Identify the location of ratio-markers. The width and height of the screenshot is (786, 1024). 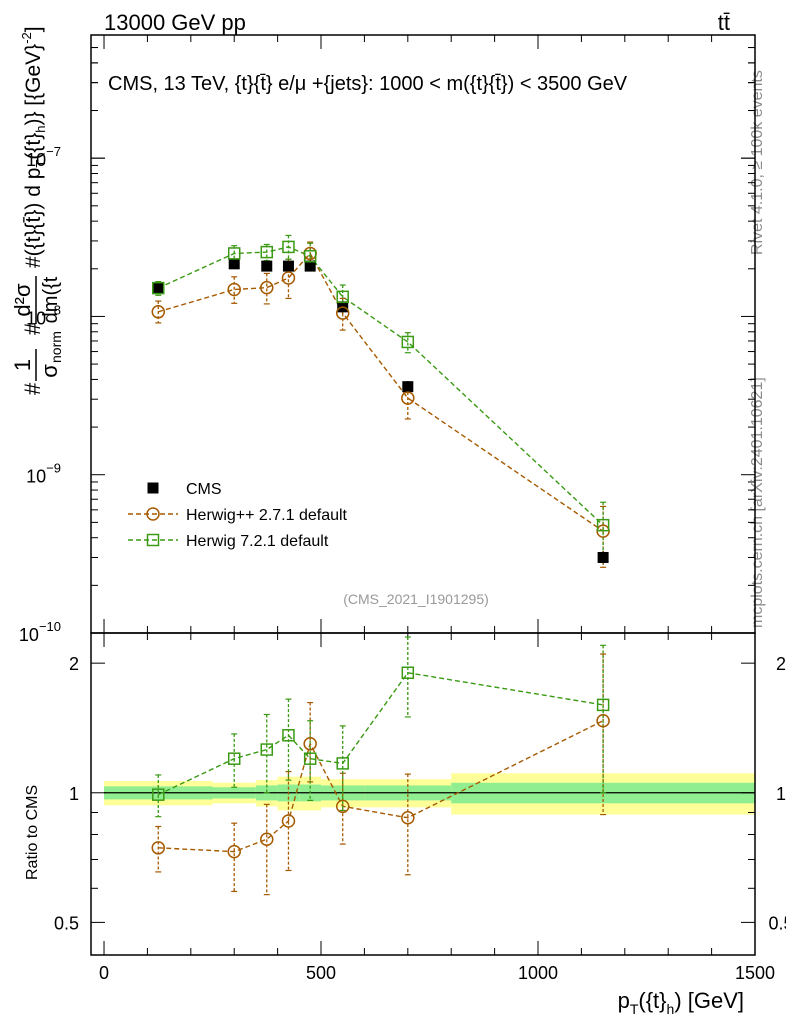
(380, 762).